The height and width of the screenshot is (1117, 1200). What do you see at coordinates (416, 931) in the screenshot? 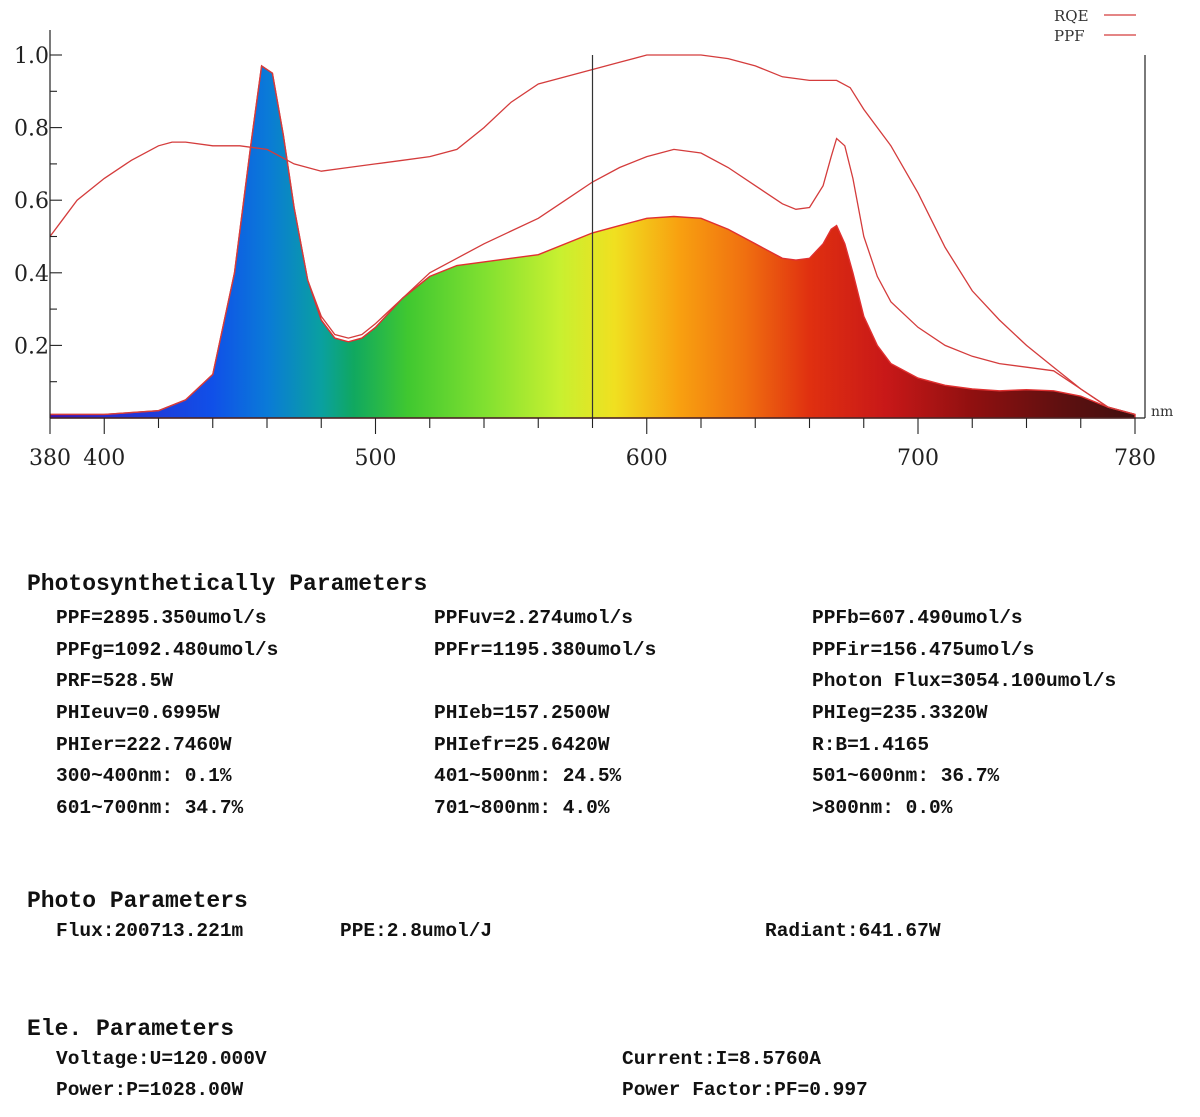
I see `param-ppe: PPE:2.8umol/J` at bounding box center [416, 931].